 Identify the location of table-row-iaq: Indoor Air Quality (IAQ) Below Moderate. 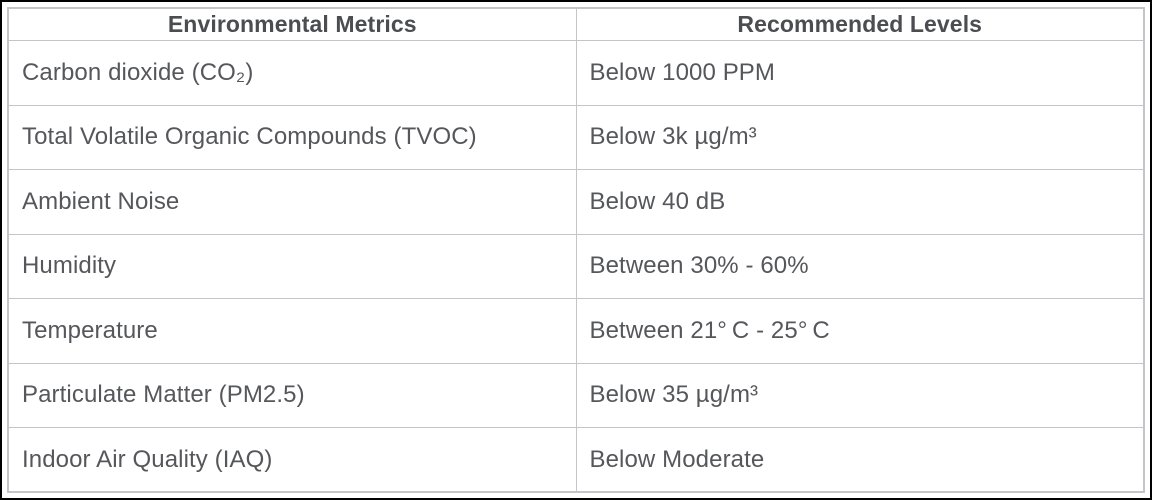
(576, 460).